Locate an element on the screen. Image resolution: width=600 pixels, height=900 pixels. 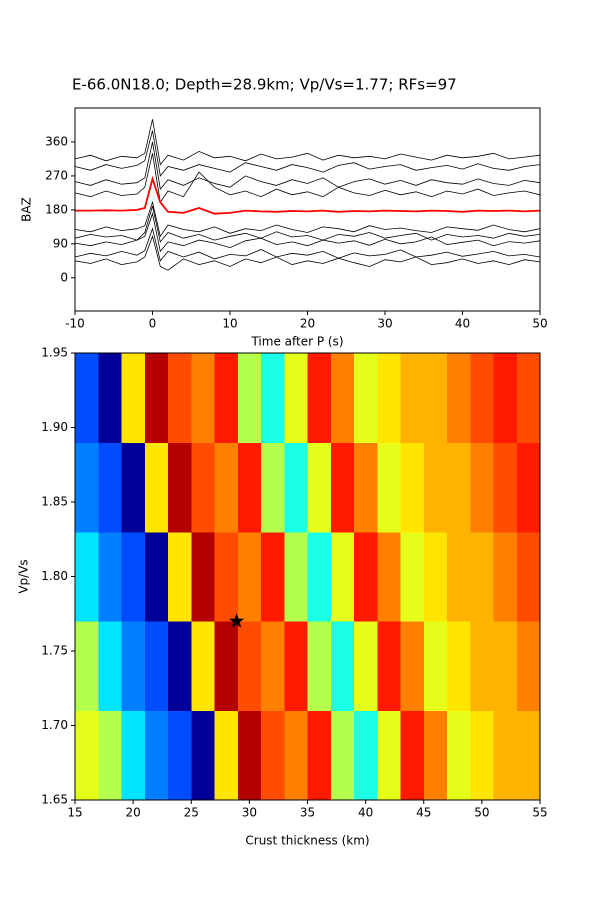
y-tick-label: 90 is located at coordinates (60, 243).